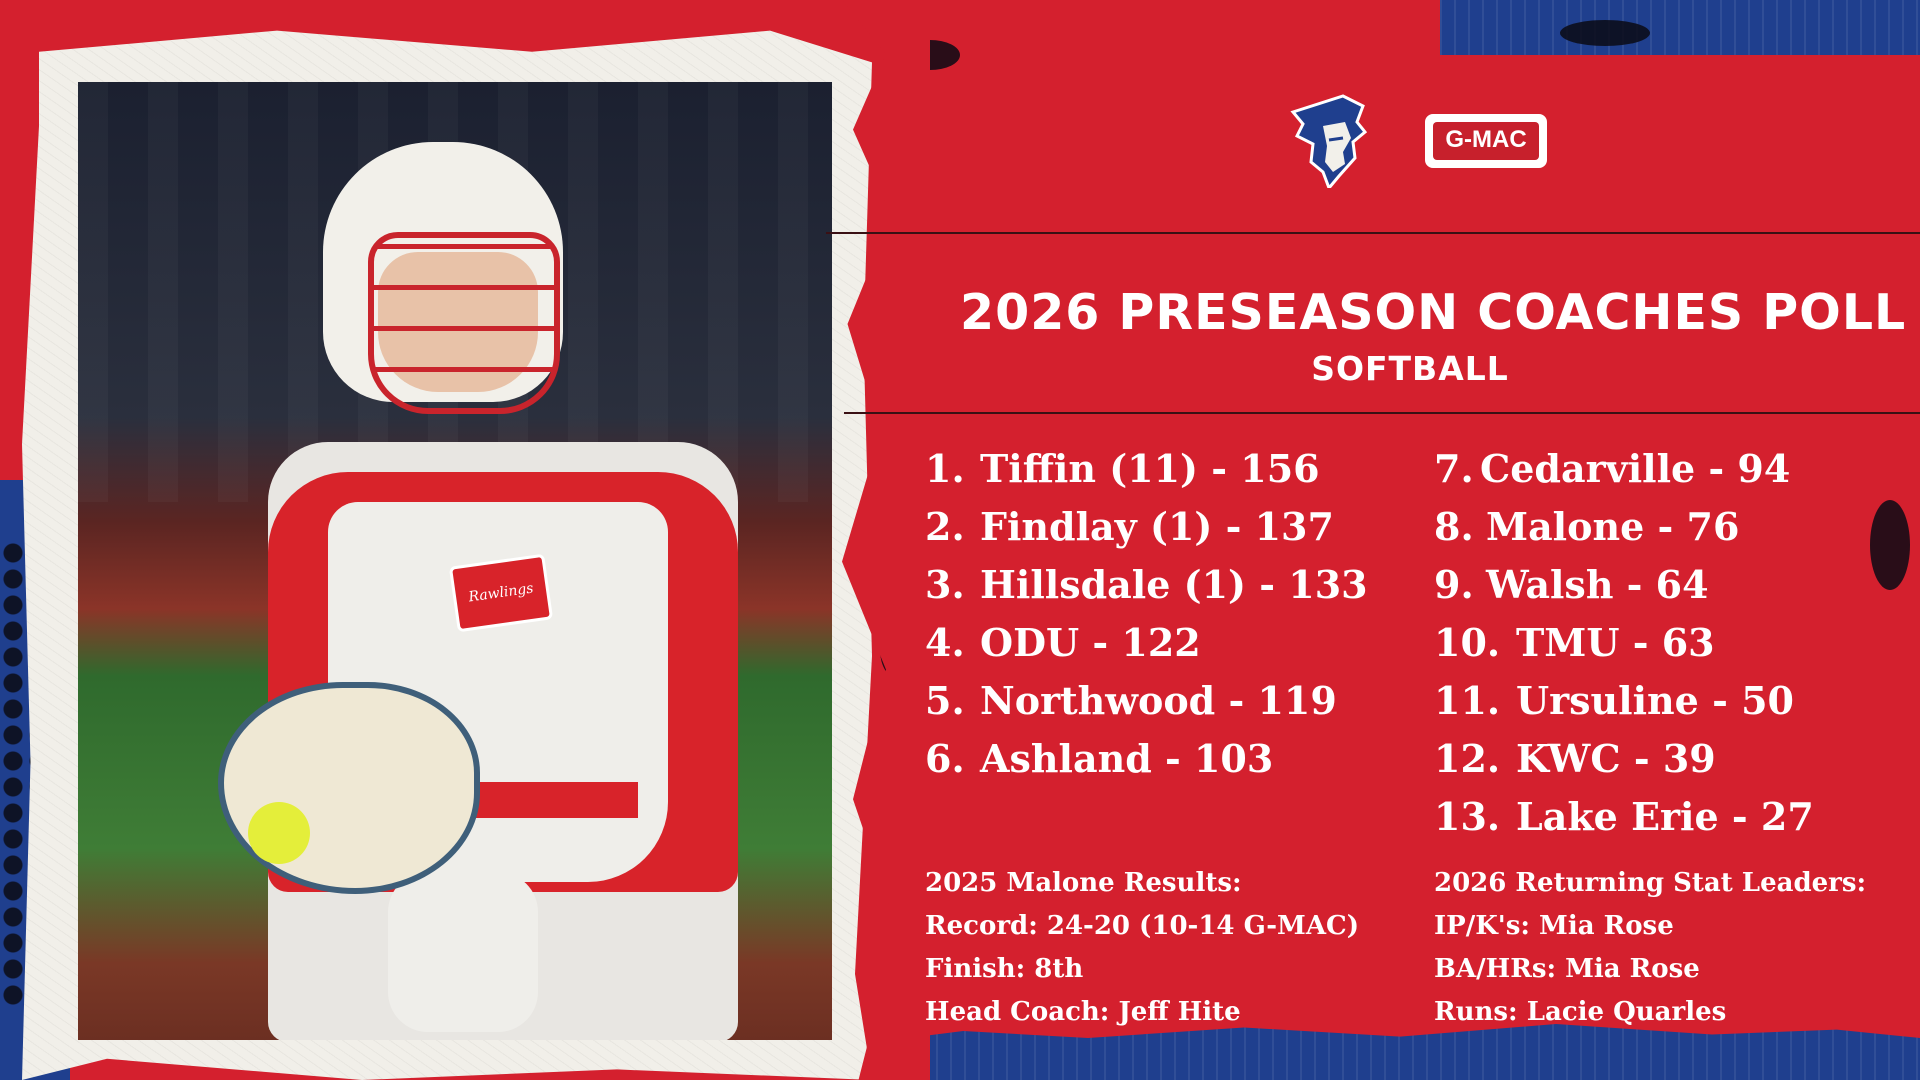 The height and width of the screenshot is (1080, 1920). What do you see at coordinates (464, 323) in the screenshot?
I see `photo-face-cage` at bounding box center [464, 323].